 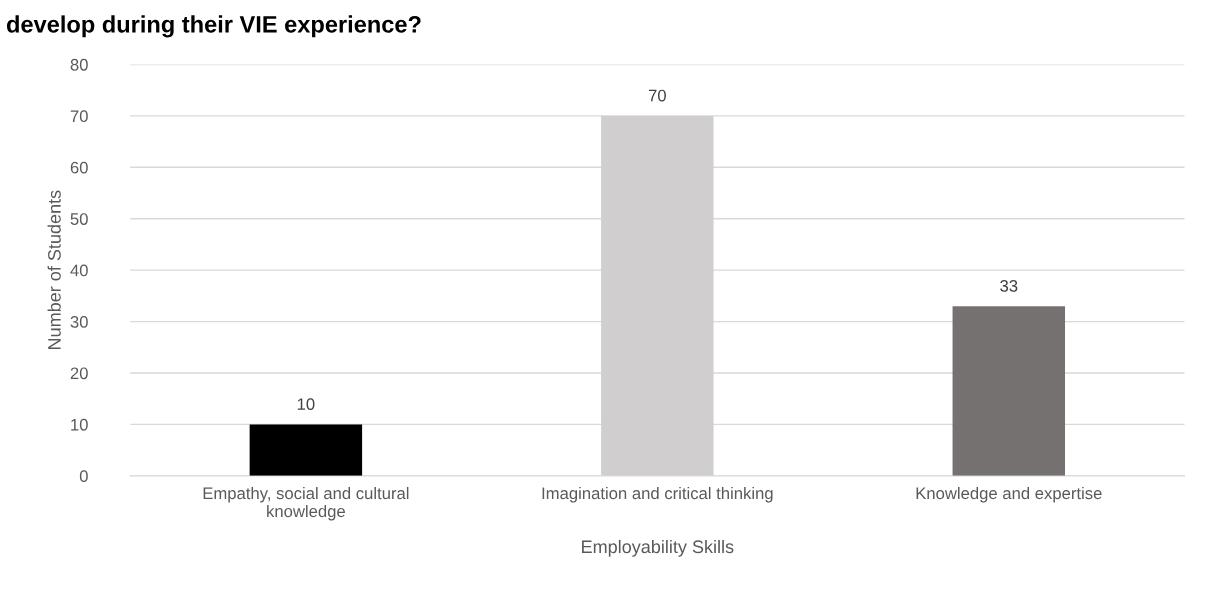 What do you see at coordinates (79, 373) in the screenshot?
I see `y-tick-label: 20` at bounding box center [79, 373].